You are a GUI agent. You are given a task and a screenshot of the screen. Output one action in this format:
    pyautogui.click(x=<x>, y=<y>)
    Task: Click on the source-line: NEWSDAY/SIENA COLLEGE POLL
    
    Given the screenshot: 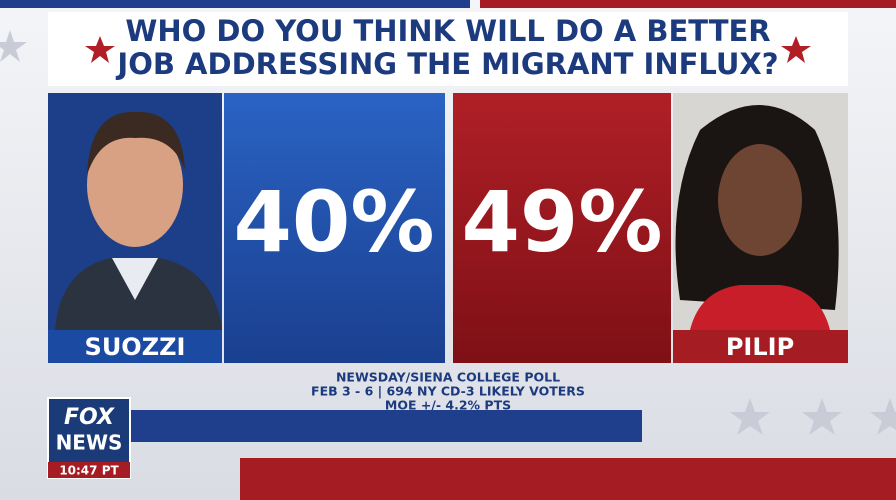 What is the action you would take?
    pyautogui.click(x=448, y=377)
    